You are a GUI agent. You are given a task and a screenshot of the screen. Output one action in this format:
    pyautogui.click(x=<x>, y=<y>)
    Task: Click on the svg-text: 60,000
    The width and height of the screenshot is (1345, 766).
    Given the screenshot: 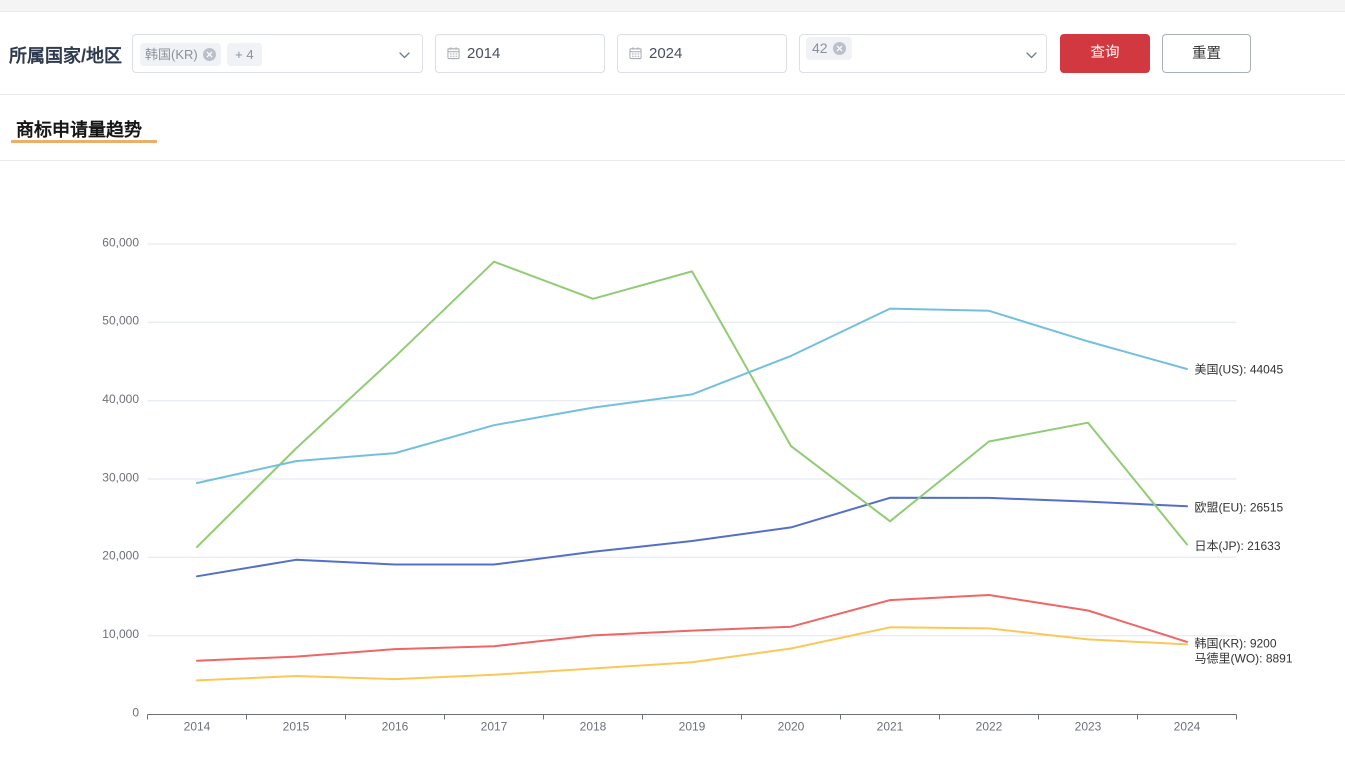 What is the action you would take?
    pyautogui.click(x=120, y=242)
    